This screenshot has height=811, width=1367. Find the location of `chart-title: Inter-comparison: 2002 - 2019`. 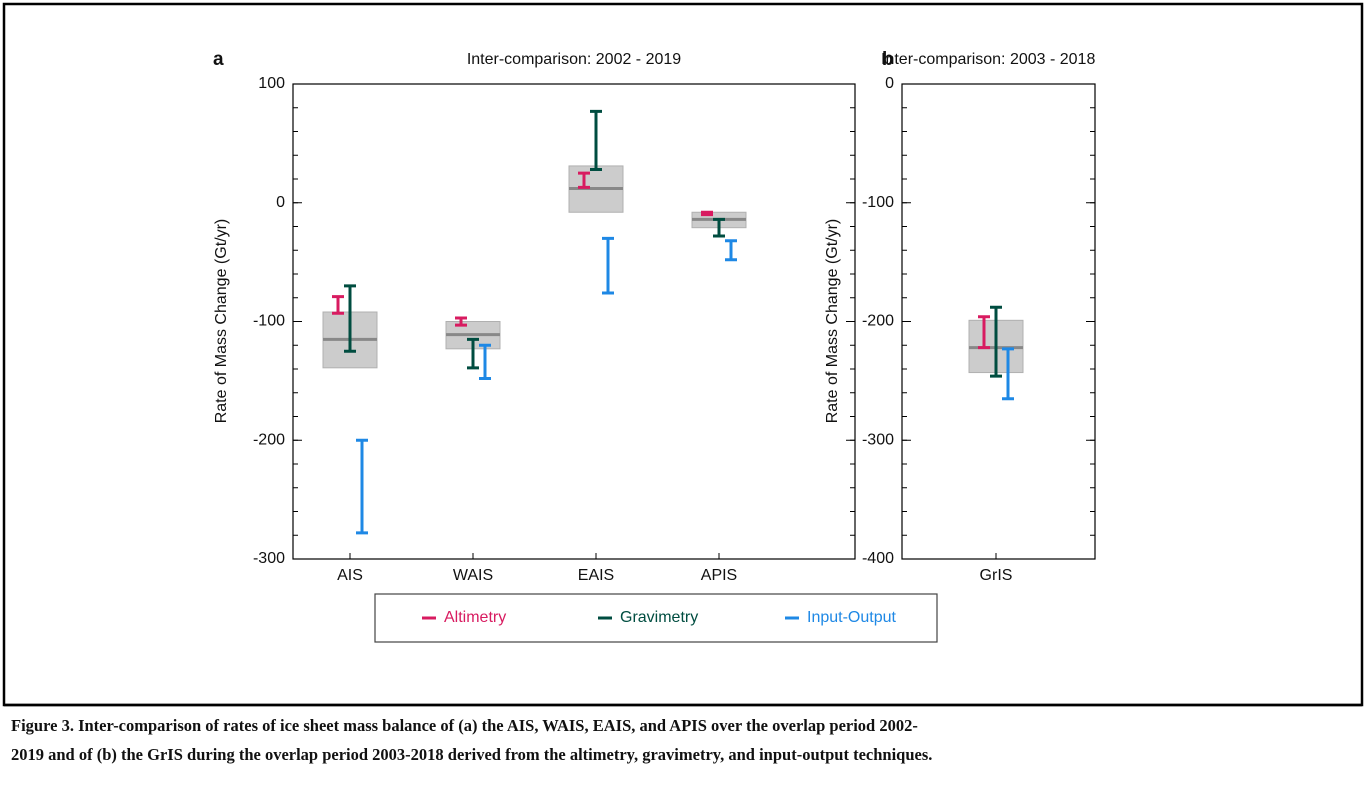

chart-title: Inter-comparison: 2002 - 2019 is located at coordinates (574, 59).